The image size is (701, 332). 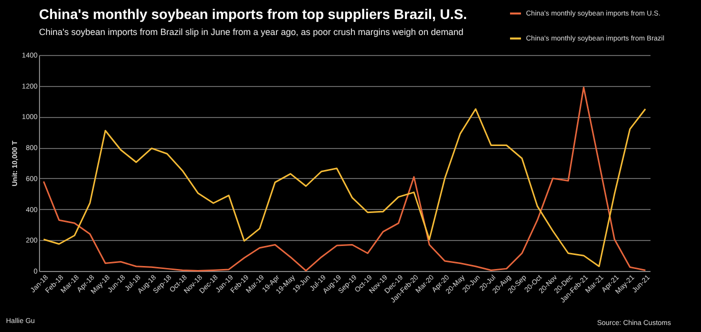 What do you see at coordinates (251, 32) in the screenshot?
I see `chart-subtitle: China's soybean imports from Brazil slip in June from a year ago, as poor crush margins weigh on demand` at bounding box center [251, 32].